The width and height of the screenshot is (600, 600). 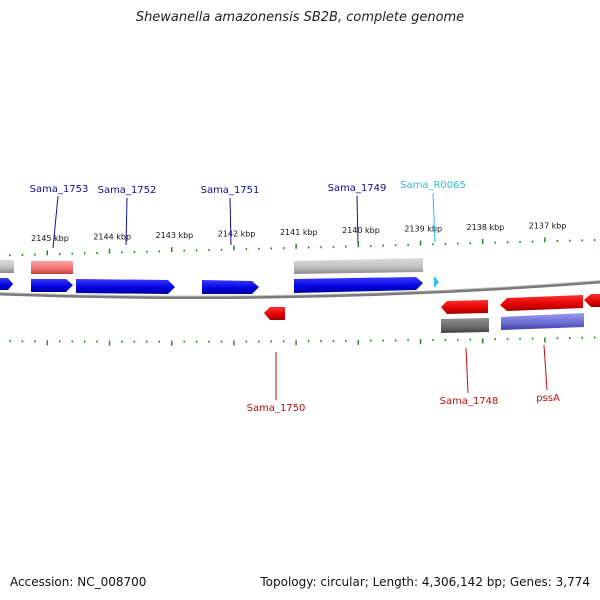 What do you see at coordinates (361, 230) in the screenshot?
I see `tick-label: 2140 kbp` at bounding box center [361, 230].